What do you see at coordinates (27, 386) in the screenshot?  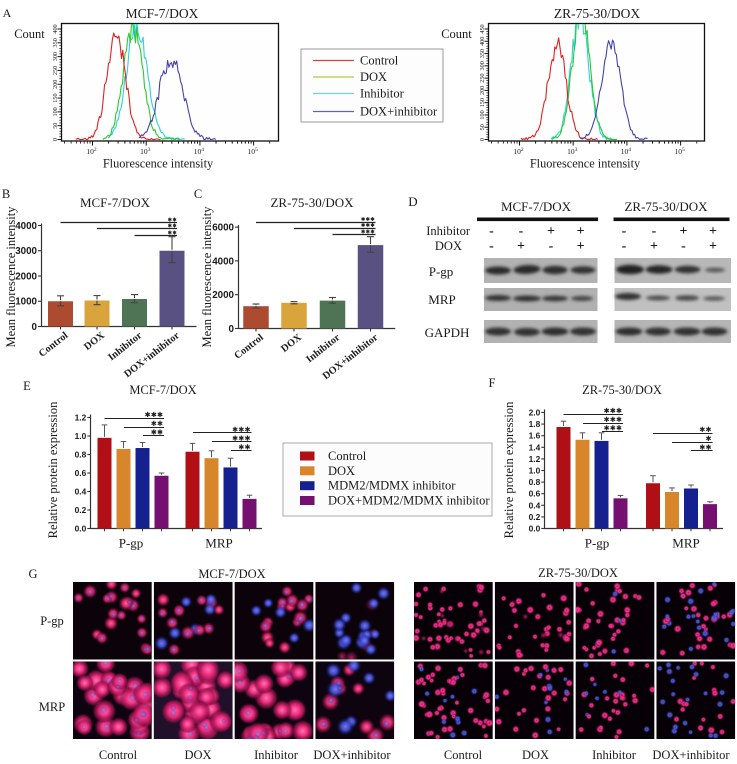 I see `svg-text: E` at bounding box center [27, 386].